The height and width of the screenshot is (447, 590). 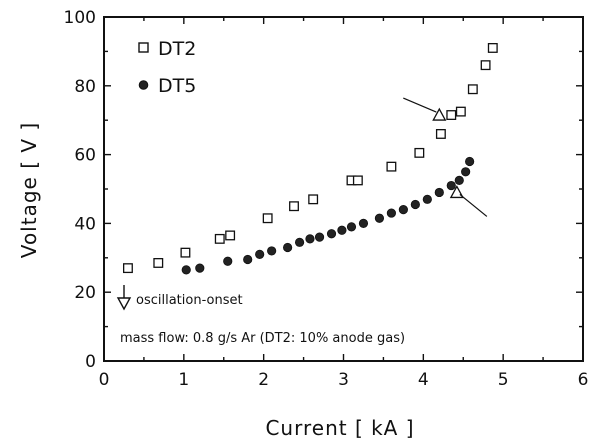 What do you see at coordinates (29, 190) in the screenshot?
I see `y-axis-title: Voltage [ V ]` at bounding box center [29, 190].